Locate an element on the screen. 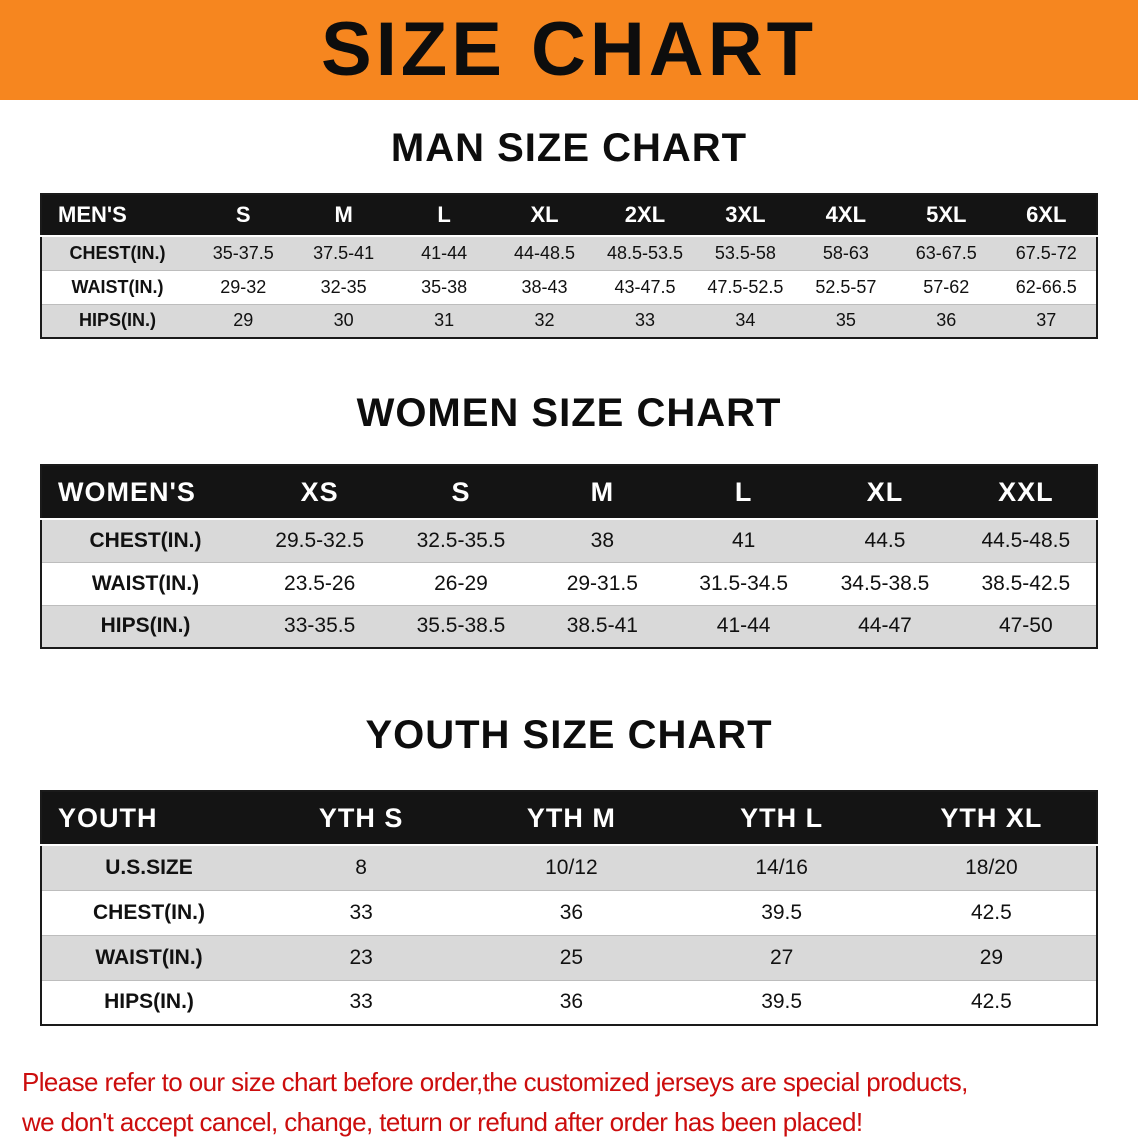 This screenshot has height=1143, width=1138. size-column-header: YTH M is located at coordinates (571, 818).